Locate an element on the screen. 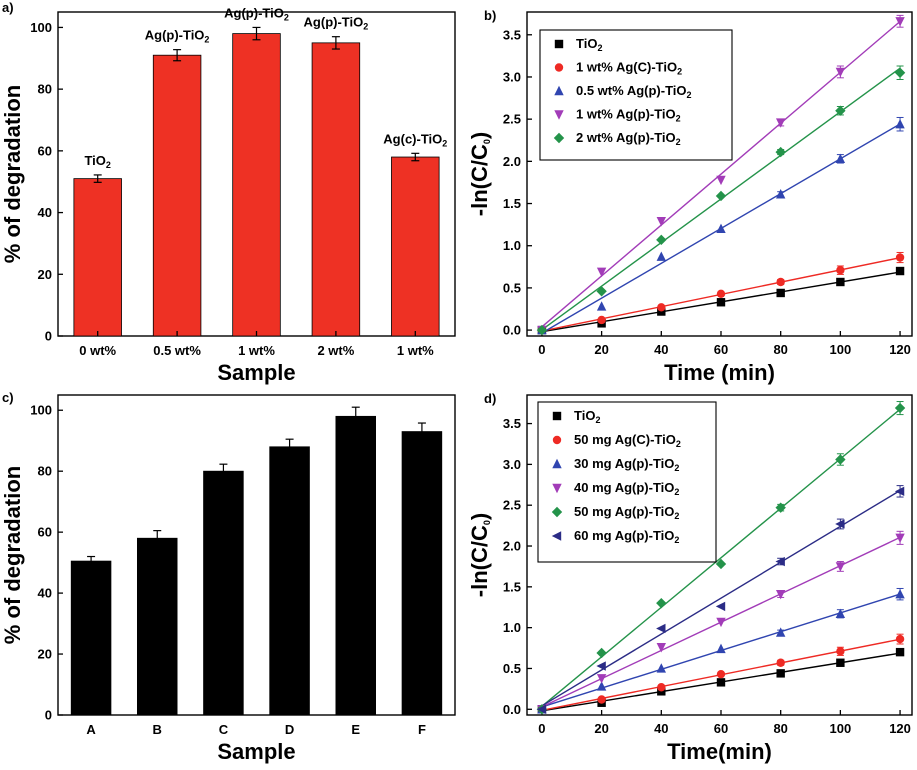  panel-d-legend-label: 40 mg Ag(p)-TiO2 is located at coordinates (626, 488).